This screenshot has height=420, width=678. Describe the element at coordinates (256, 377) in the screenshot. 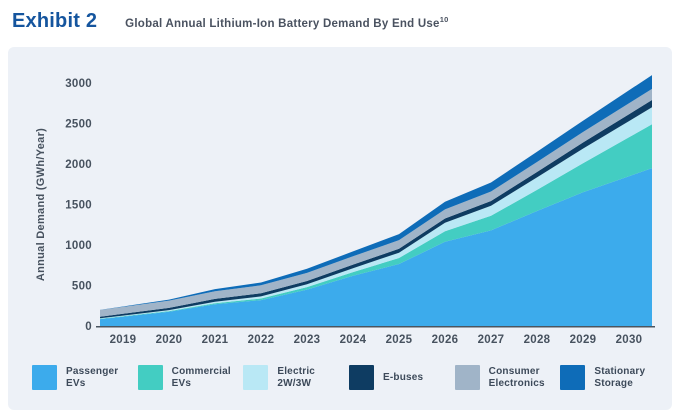

I see `legend-swatch-electric-2w3w` at that location.